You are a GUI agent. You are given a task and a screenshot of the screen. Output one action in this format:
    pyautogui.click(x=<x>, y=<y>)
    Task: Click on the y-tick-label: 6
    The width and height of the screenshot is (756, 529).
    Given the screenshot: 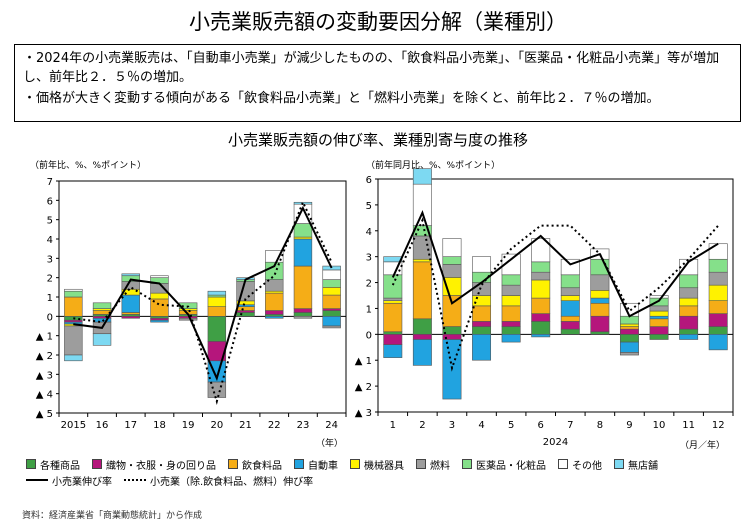 What is the action you would take?
    pyautogui.click(x=369, y=180)
    